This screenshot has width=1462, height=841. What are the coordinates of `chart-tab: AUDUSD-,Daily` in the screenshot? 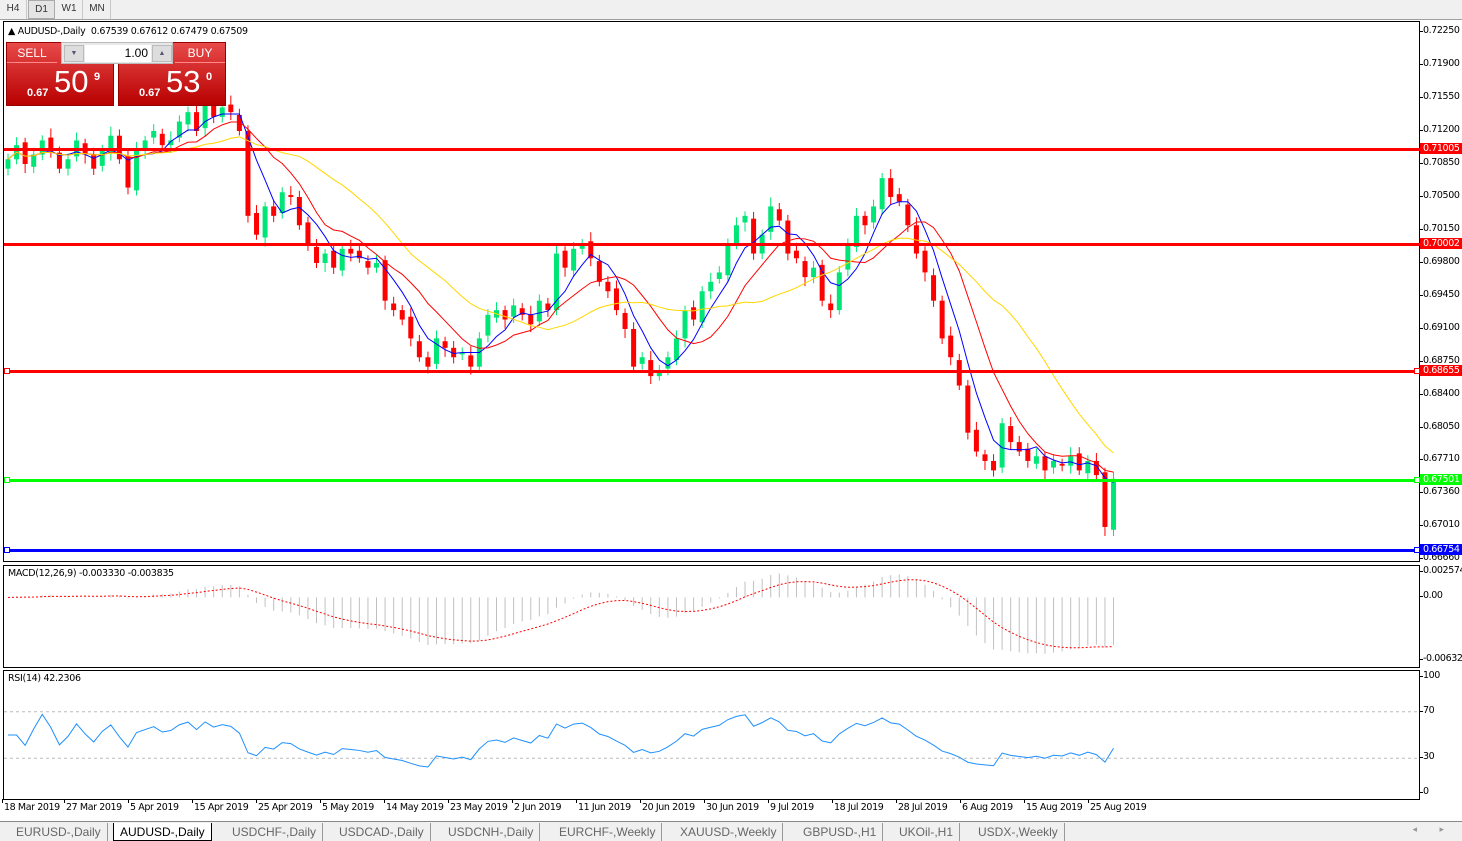 It's located at (162, 832).